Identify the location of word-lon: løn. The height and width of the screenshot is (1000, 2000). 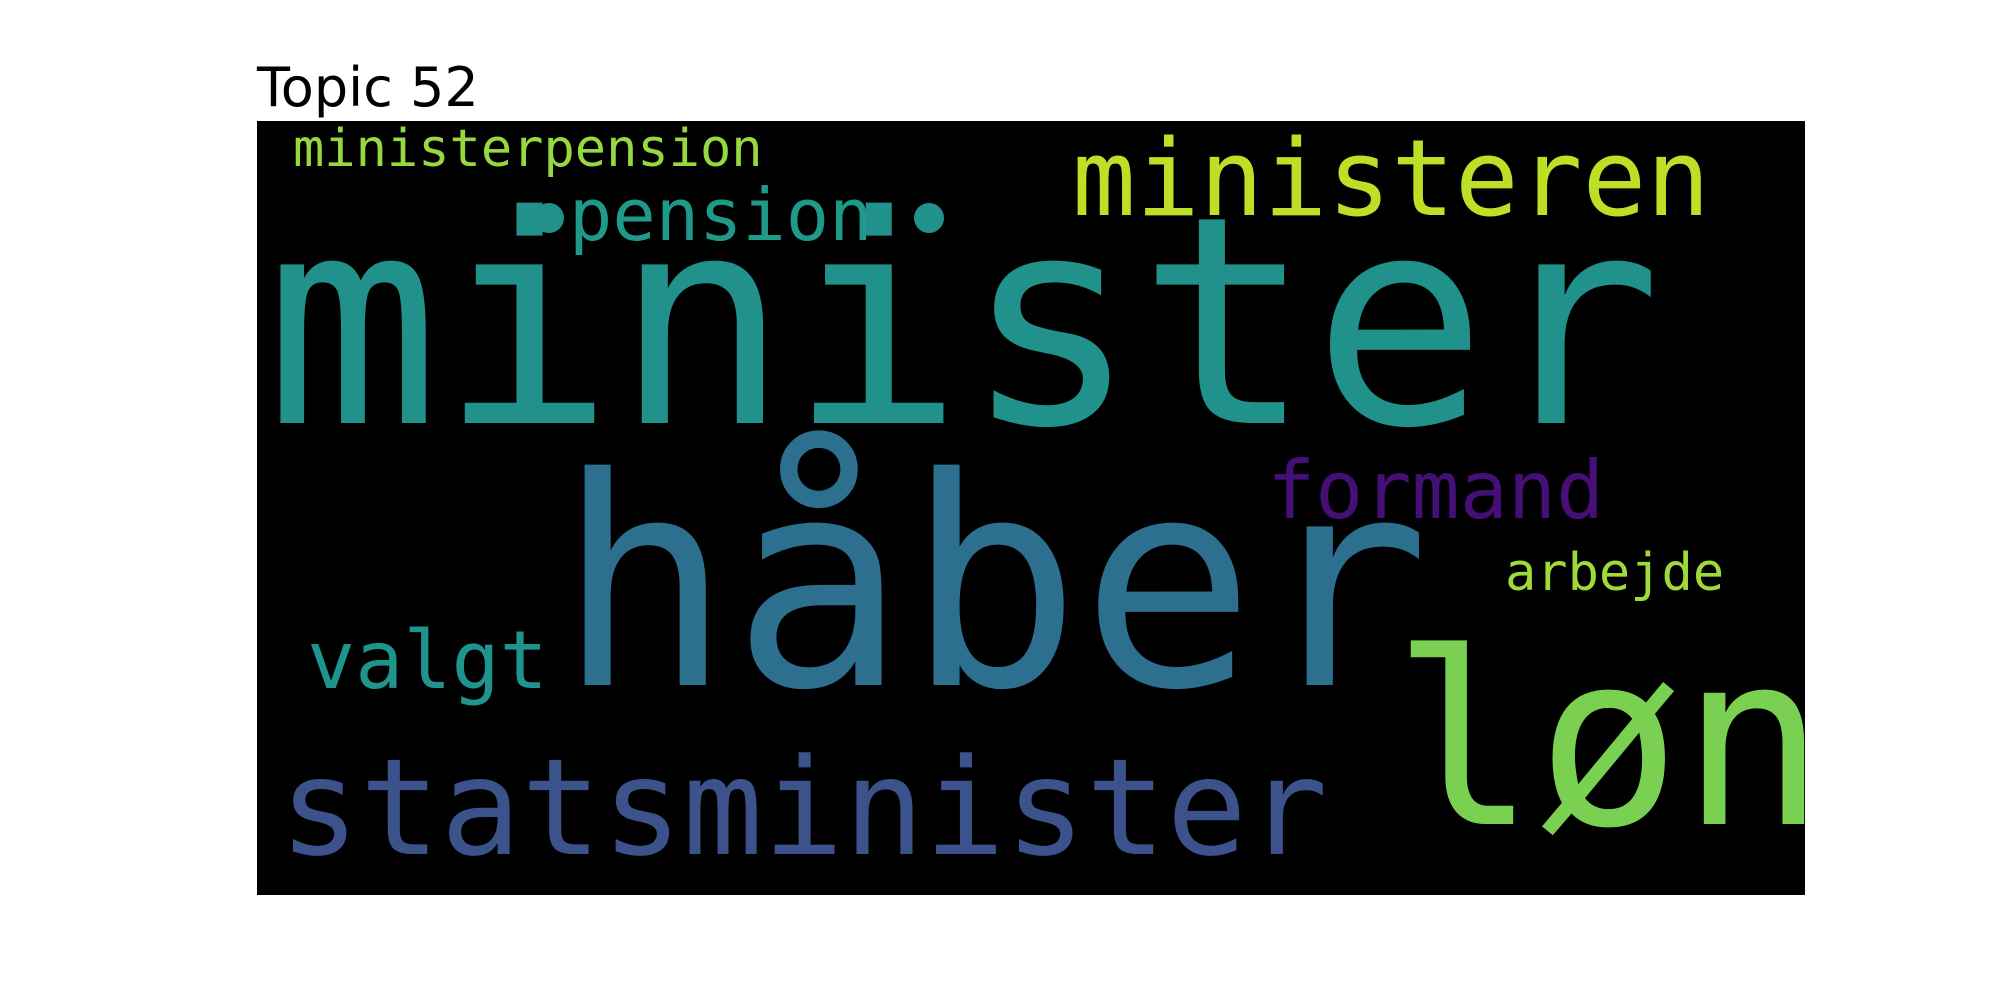
(1598, 741).